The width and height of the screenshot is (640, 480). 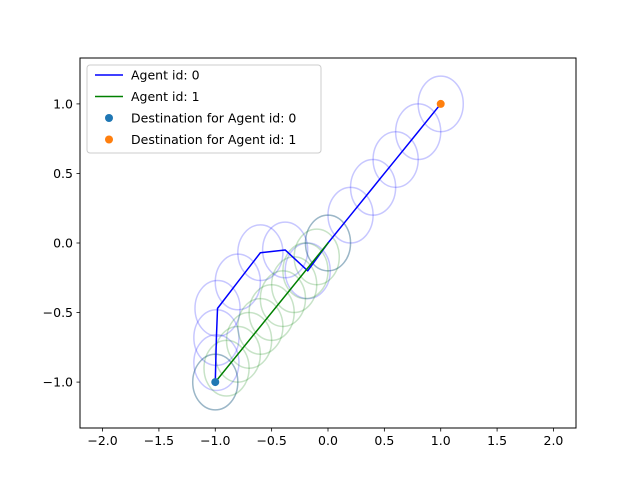 I want to click on legend-label-2: Destination for Agent id: 0, so click(x=213, y=118).